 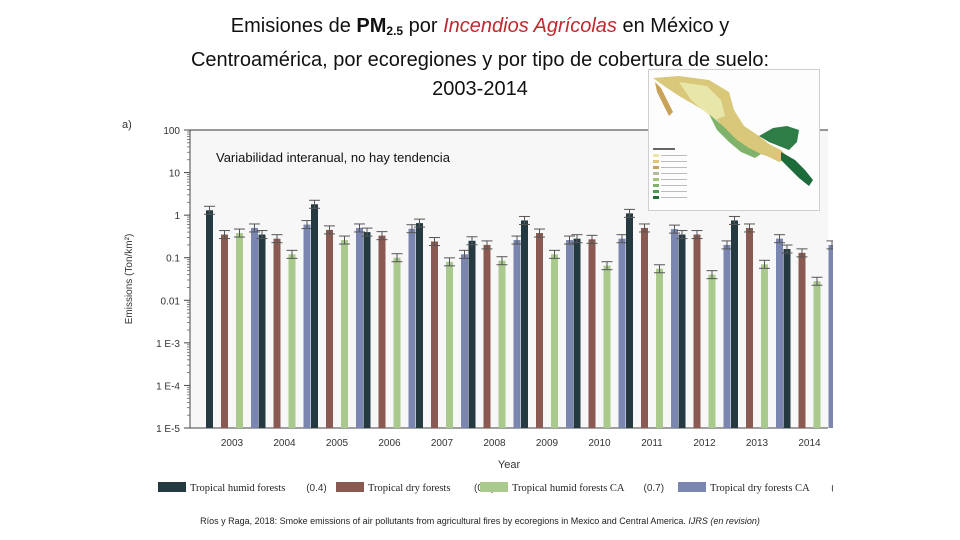 I want to click on map-legend, so click(x=670, y=173).